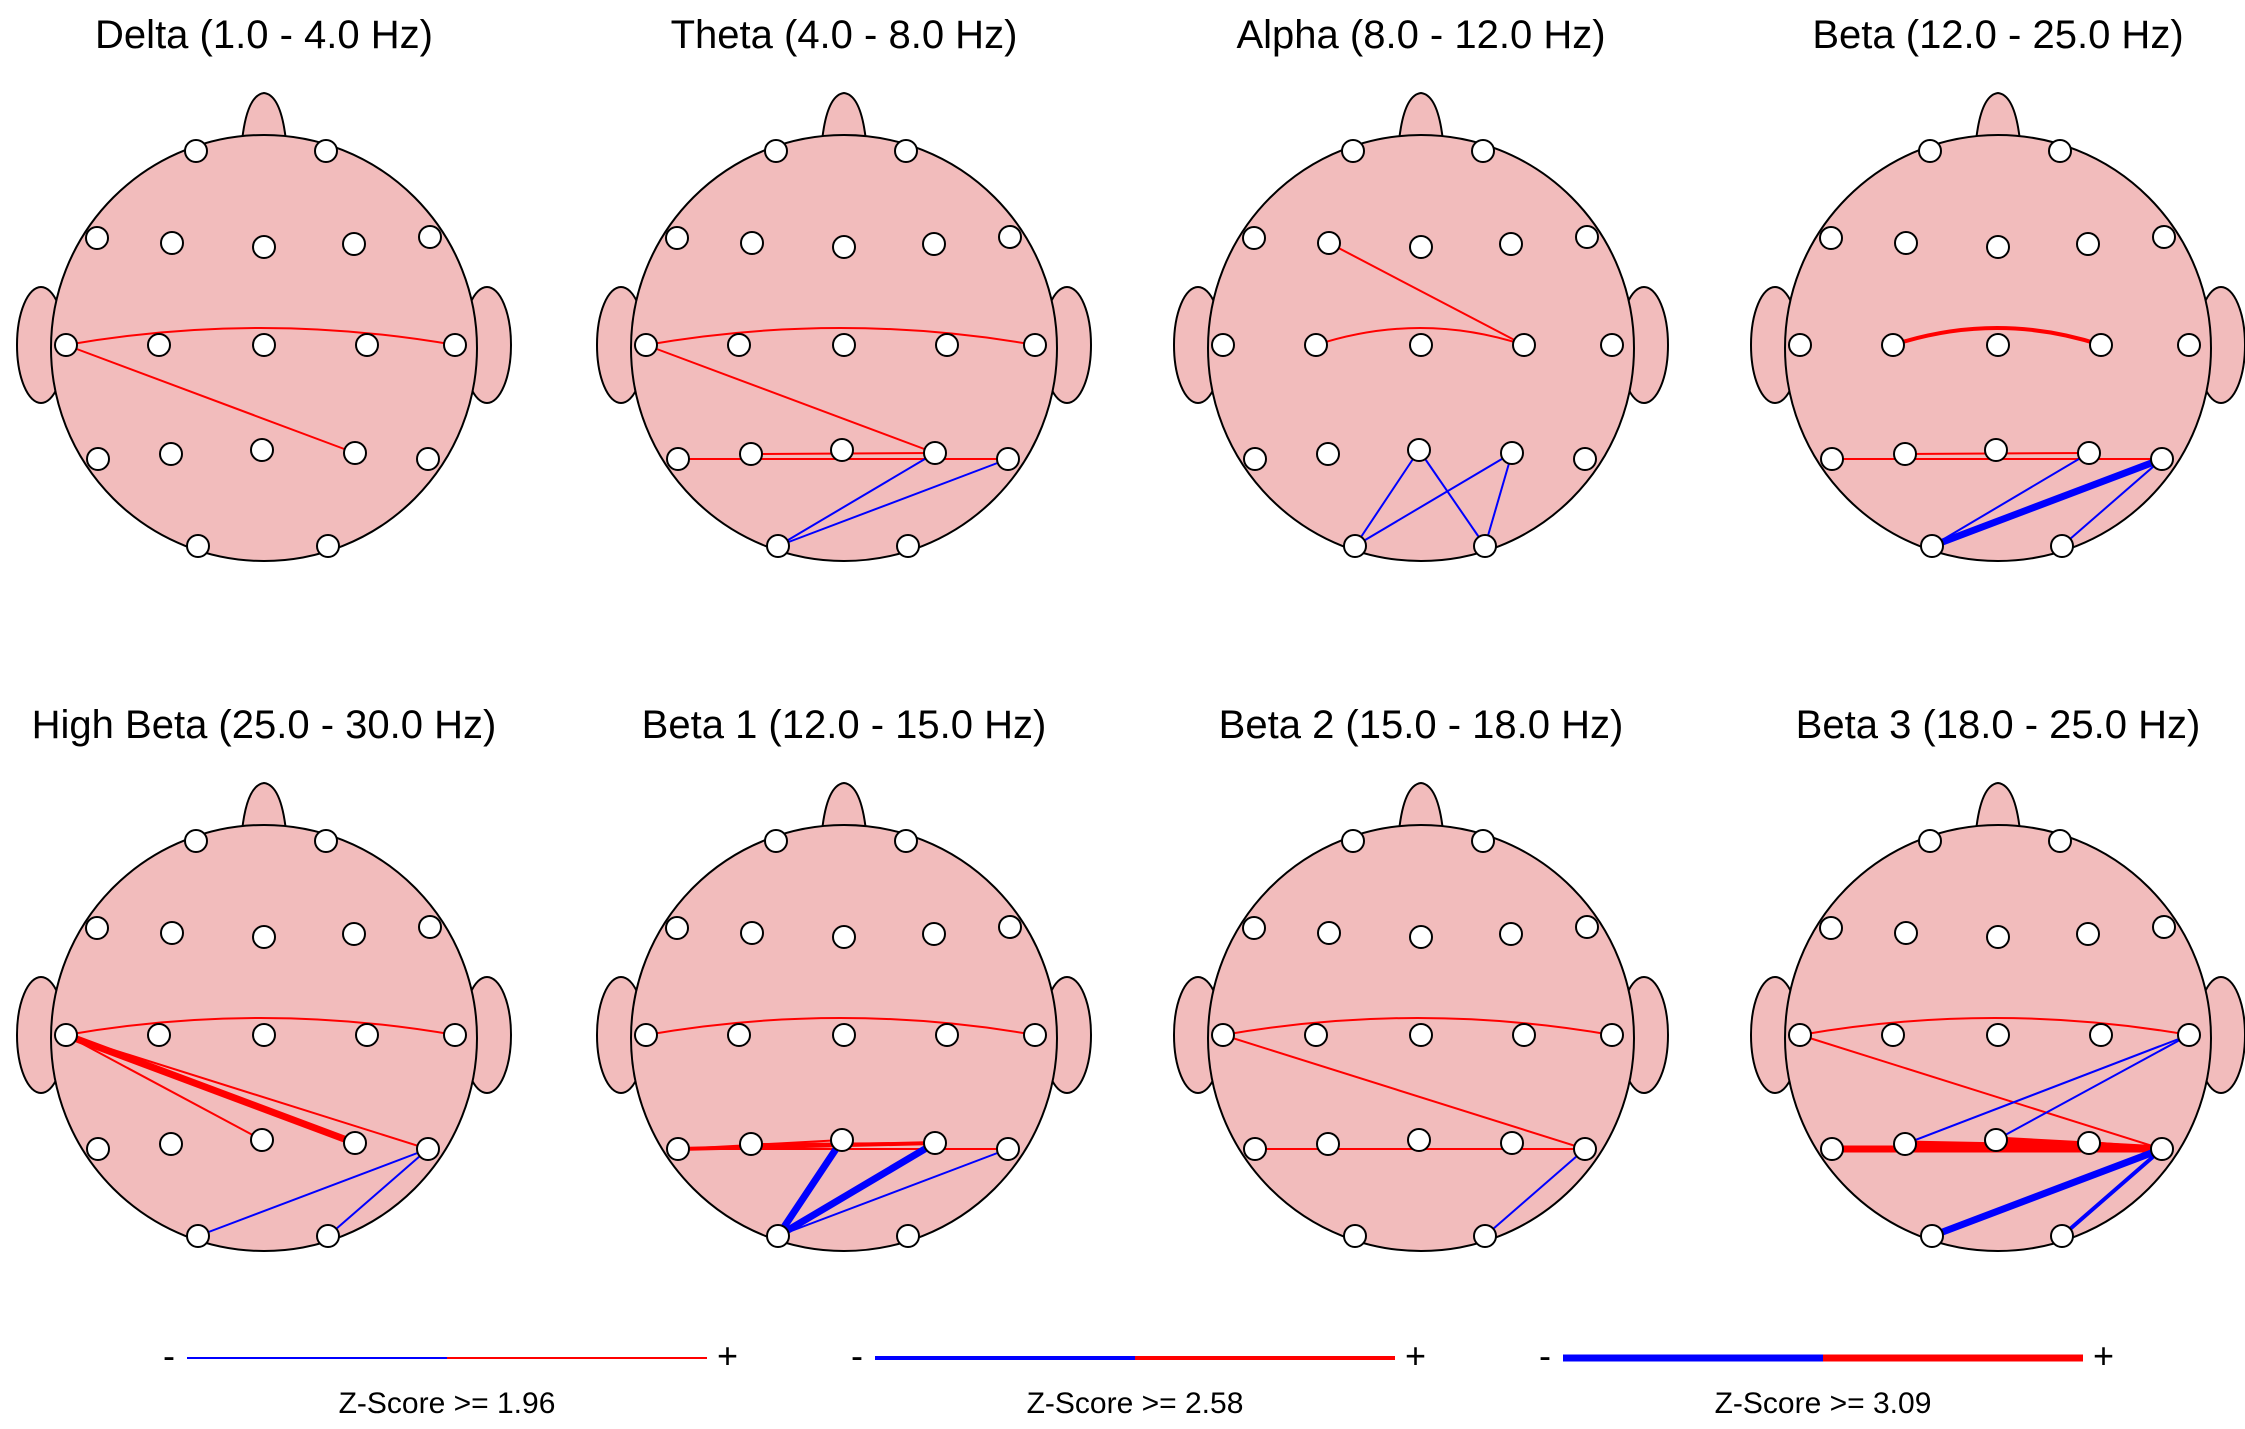  Describe the element at coordinates (1452, 498) in the screenshot. I see `connection-pz-o2` at that location.